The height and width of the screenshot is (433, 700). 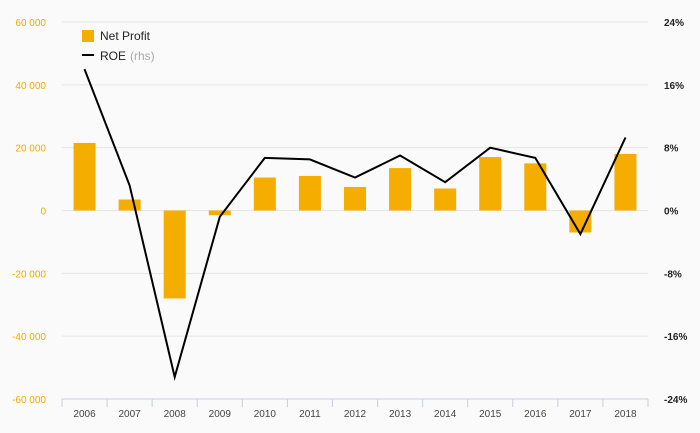 What do you see at coordinates (265, 414) in the screenshot?
I see `x-tick-label: 2010` at bounding box center [265, 414].